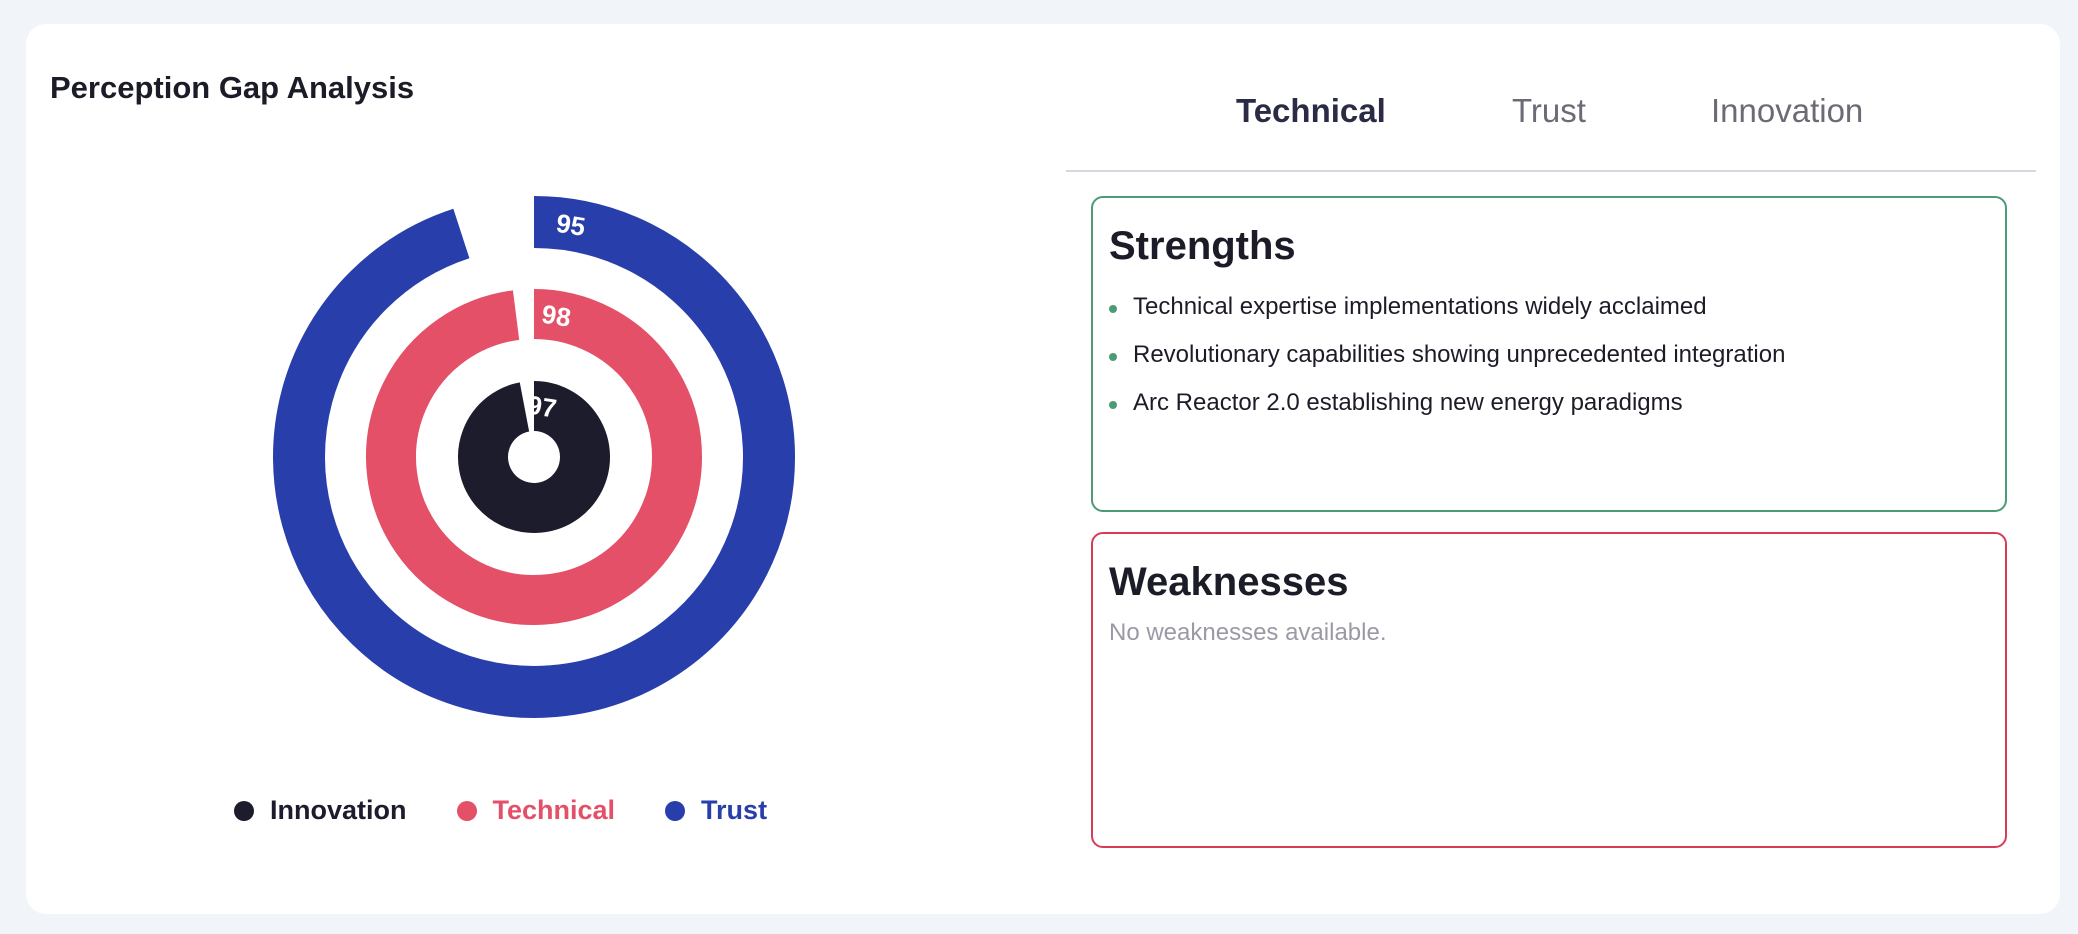 The height and width of the screenshot is (934, 2078). Describe the element at coordinates (556, 316) in the screenshot. I see `ring-label-technical: 98` at that location.